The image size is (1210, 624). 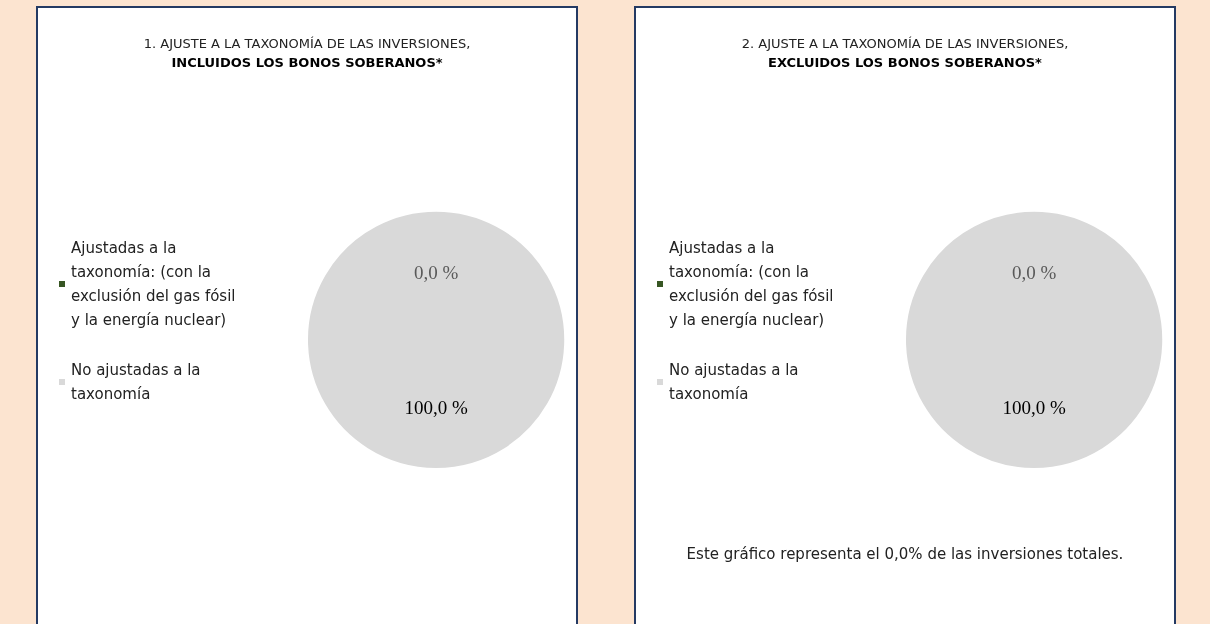 What do you see at coordinates (905, 62) in the screenshot?
I see `chart-subtitle: EXCLUIDOS LOS BONOS SOBERANOS*` at bounding box center [905, 62].